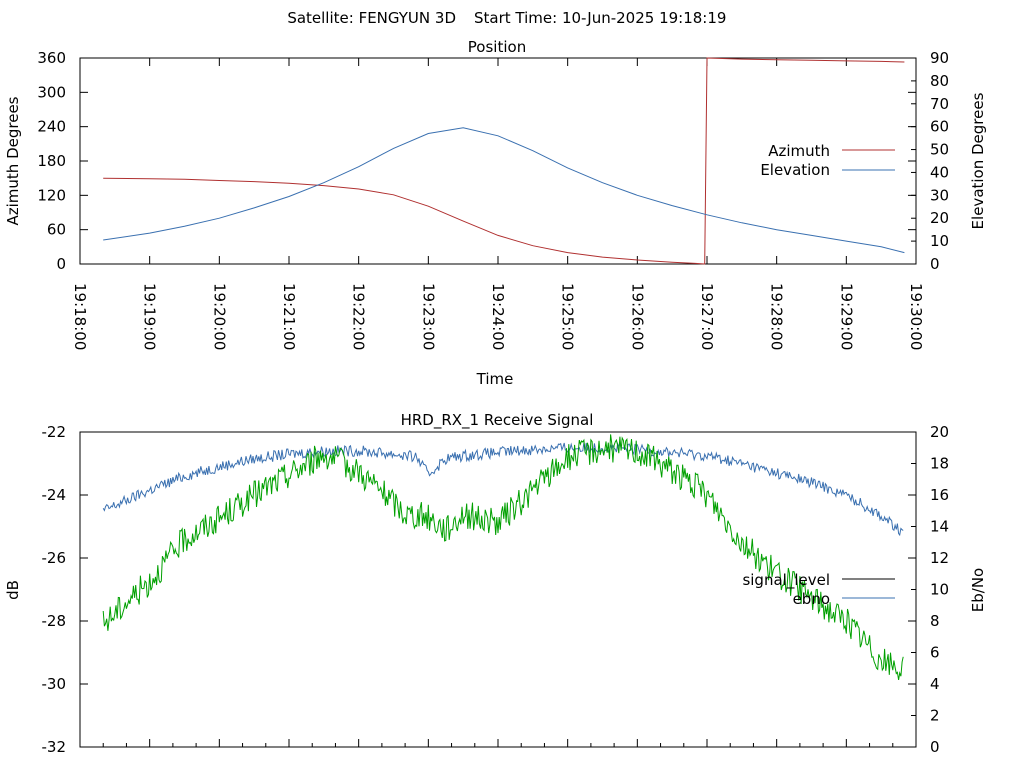 Image resolution: width=1024 pixels, height=768 pixels. Describe the element at coordinates (939, 150) in the screenshot. I see `y2-tick-label: 50` at that location.